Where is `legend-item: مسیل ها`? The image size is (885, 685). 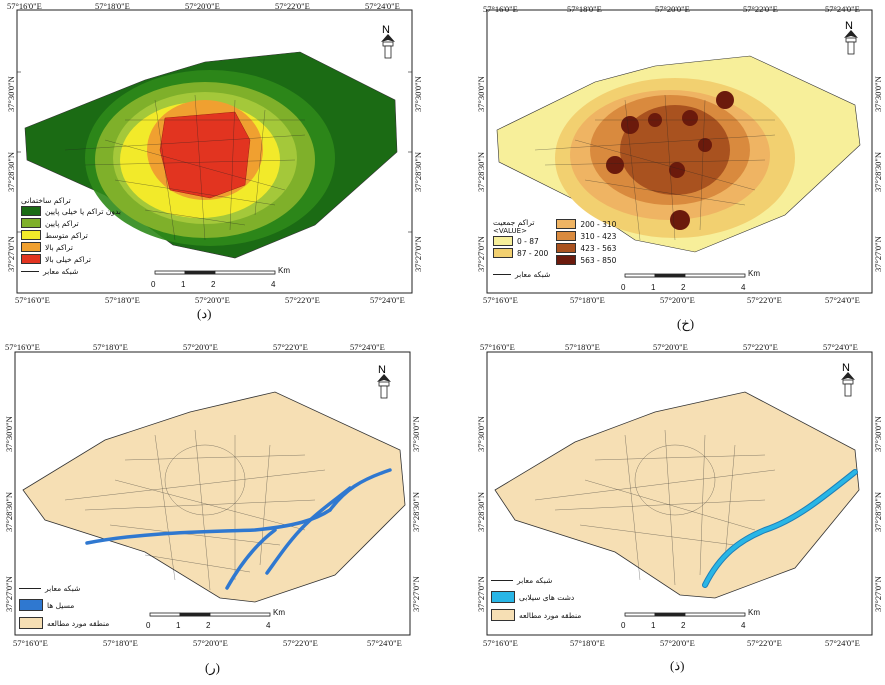 legend-item: مسیل ها is located at coordinates (79, 605).